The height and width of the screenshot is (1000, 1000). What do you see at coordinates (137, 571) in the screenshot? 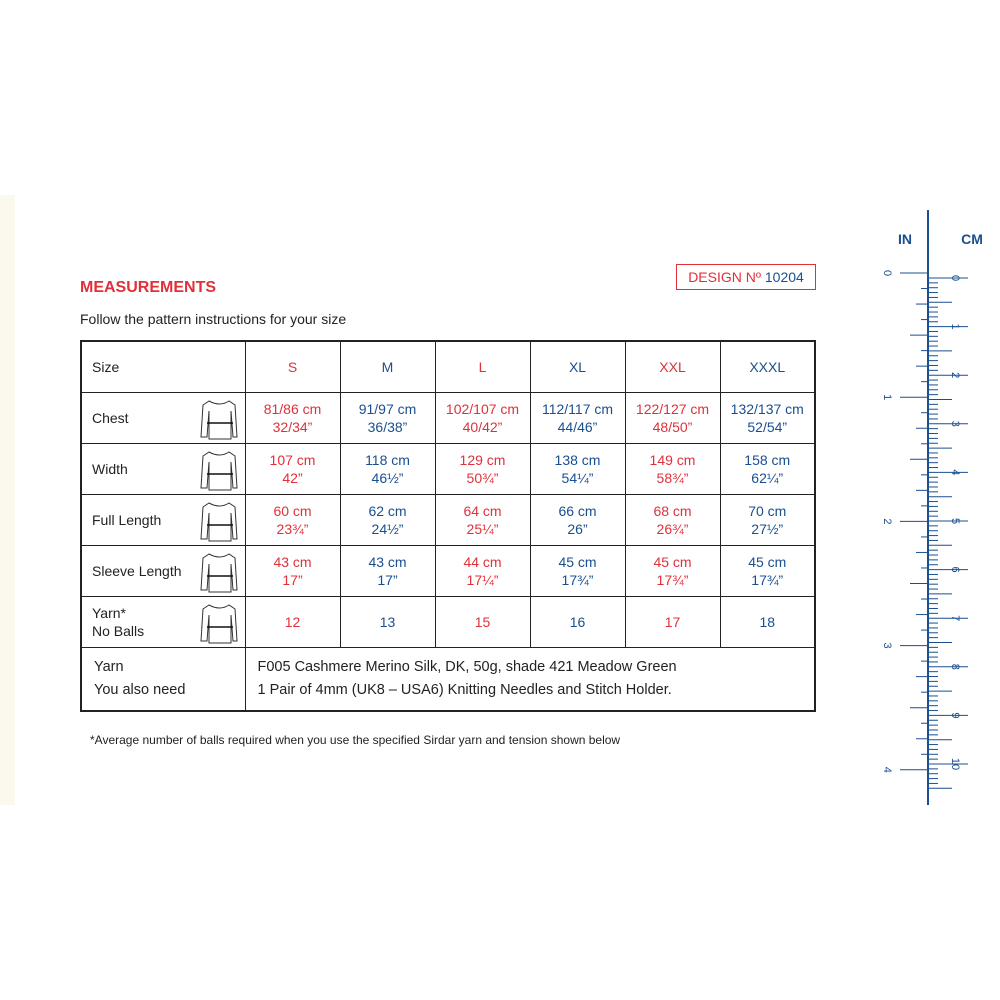
I see `label-line: Sleeve Length` at bounding box center [137, 571].